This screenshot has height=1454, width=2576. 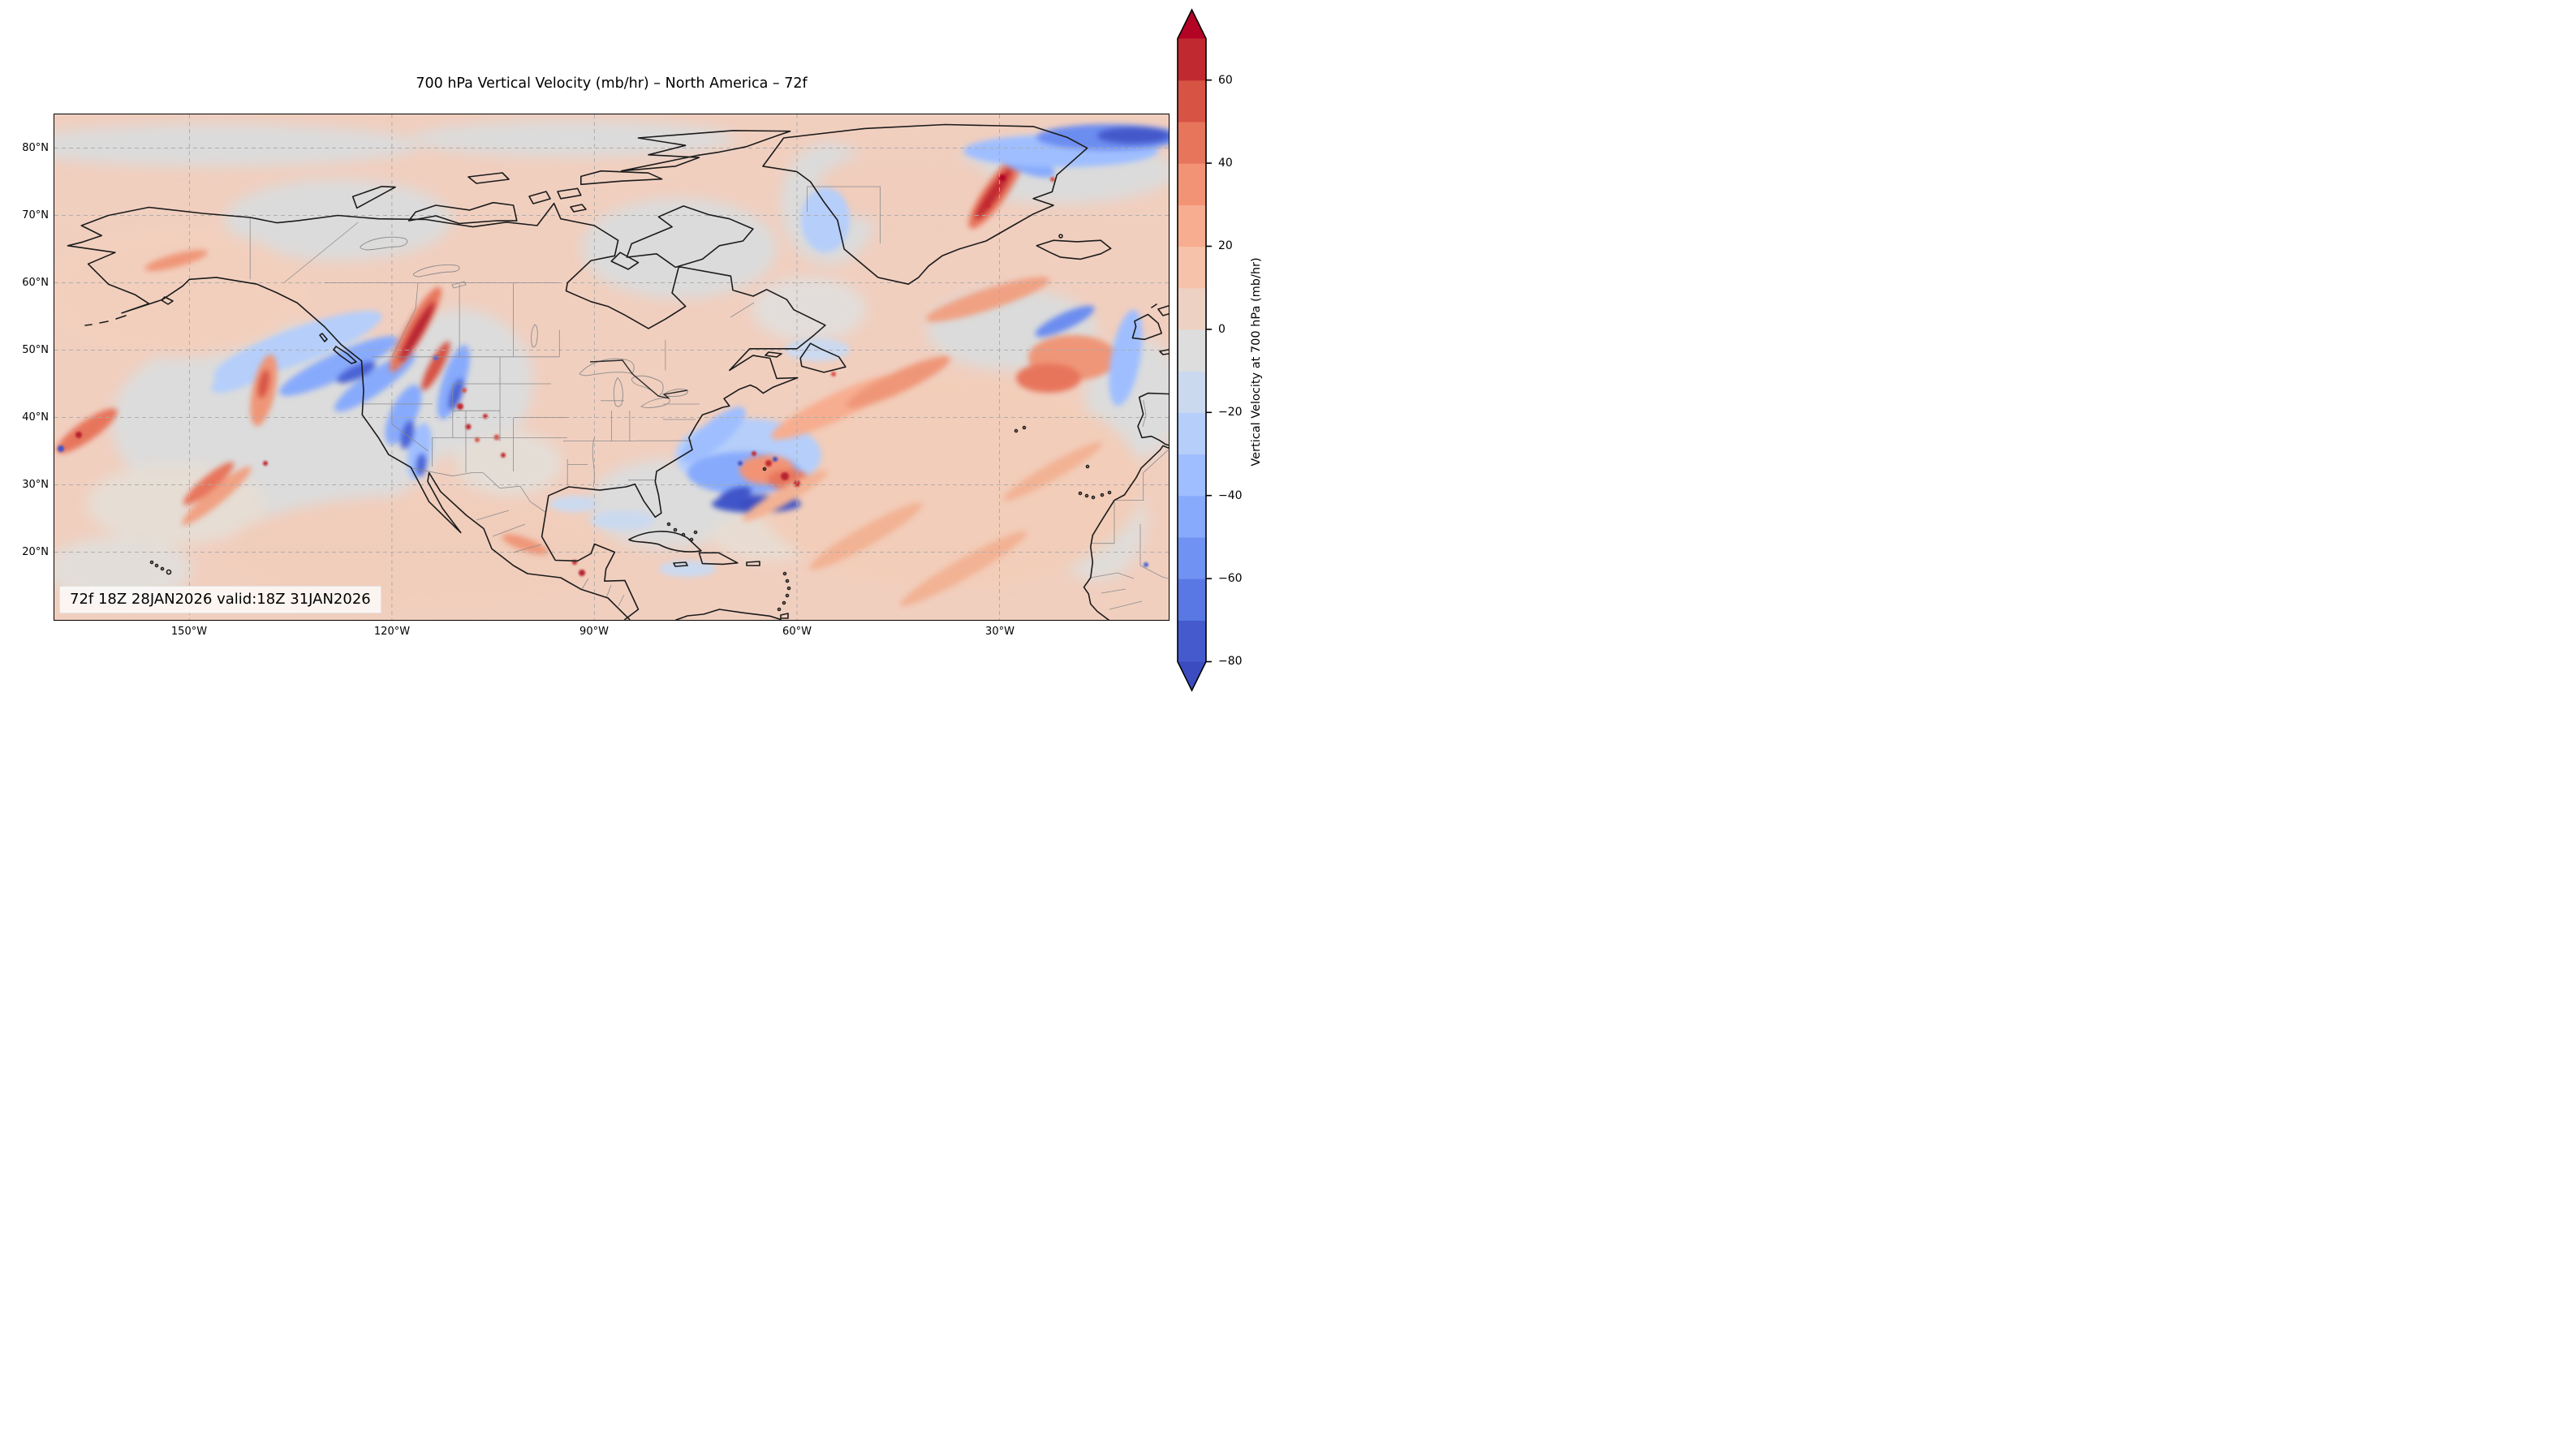 What do you see at coordinates (1231, 661) in the screenshot?
I see `colorbar-tick-label: −80` at bounding box center [1231, 661].